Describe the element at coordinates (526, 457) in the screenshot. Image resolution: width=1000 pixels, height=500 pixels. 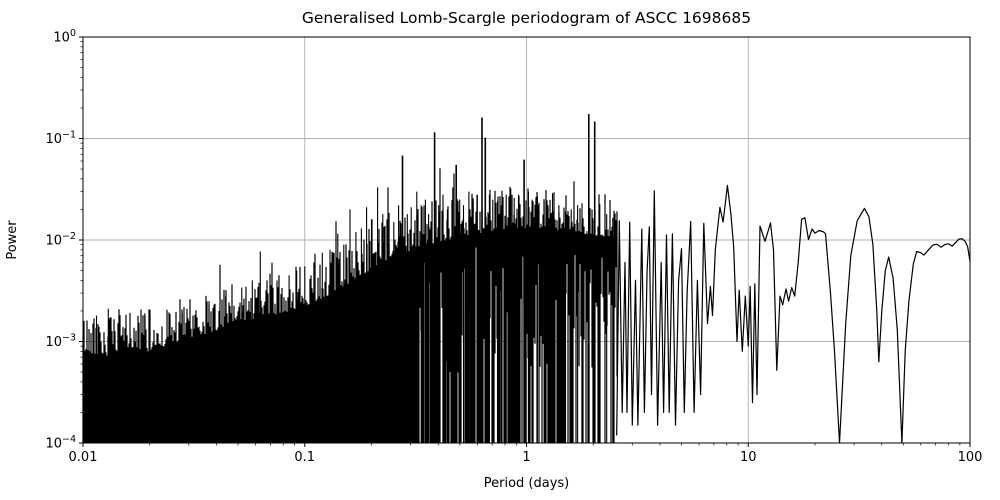
I see `x-tick-label: 1` at that location.